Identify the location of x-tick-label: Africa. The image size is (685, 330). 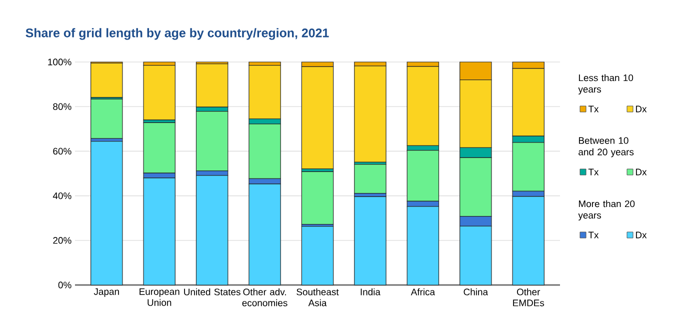
(423, 292).